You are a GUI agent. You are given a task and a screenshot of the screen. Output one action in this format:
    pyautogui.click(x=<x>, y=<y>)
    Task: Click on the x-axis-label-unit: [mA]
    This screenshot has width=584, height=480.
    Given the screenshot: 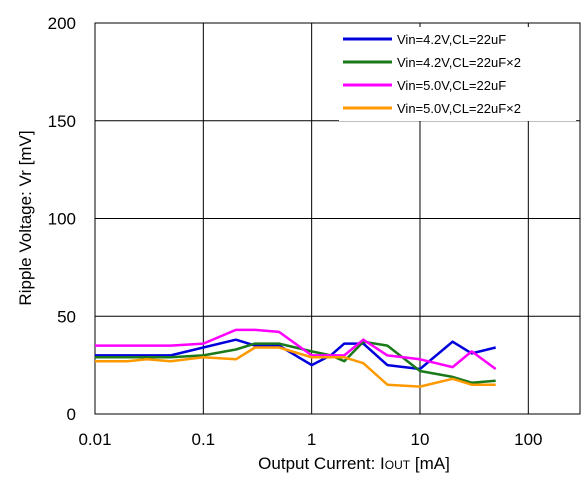 What is the action you would take?
    pyautogui.click(x=430, y=463)
    